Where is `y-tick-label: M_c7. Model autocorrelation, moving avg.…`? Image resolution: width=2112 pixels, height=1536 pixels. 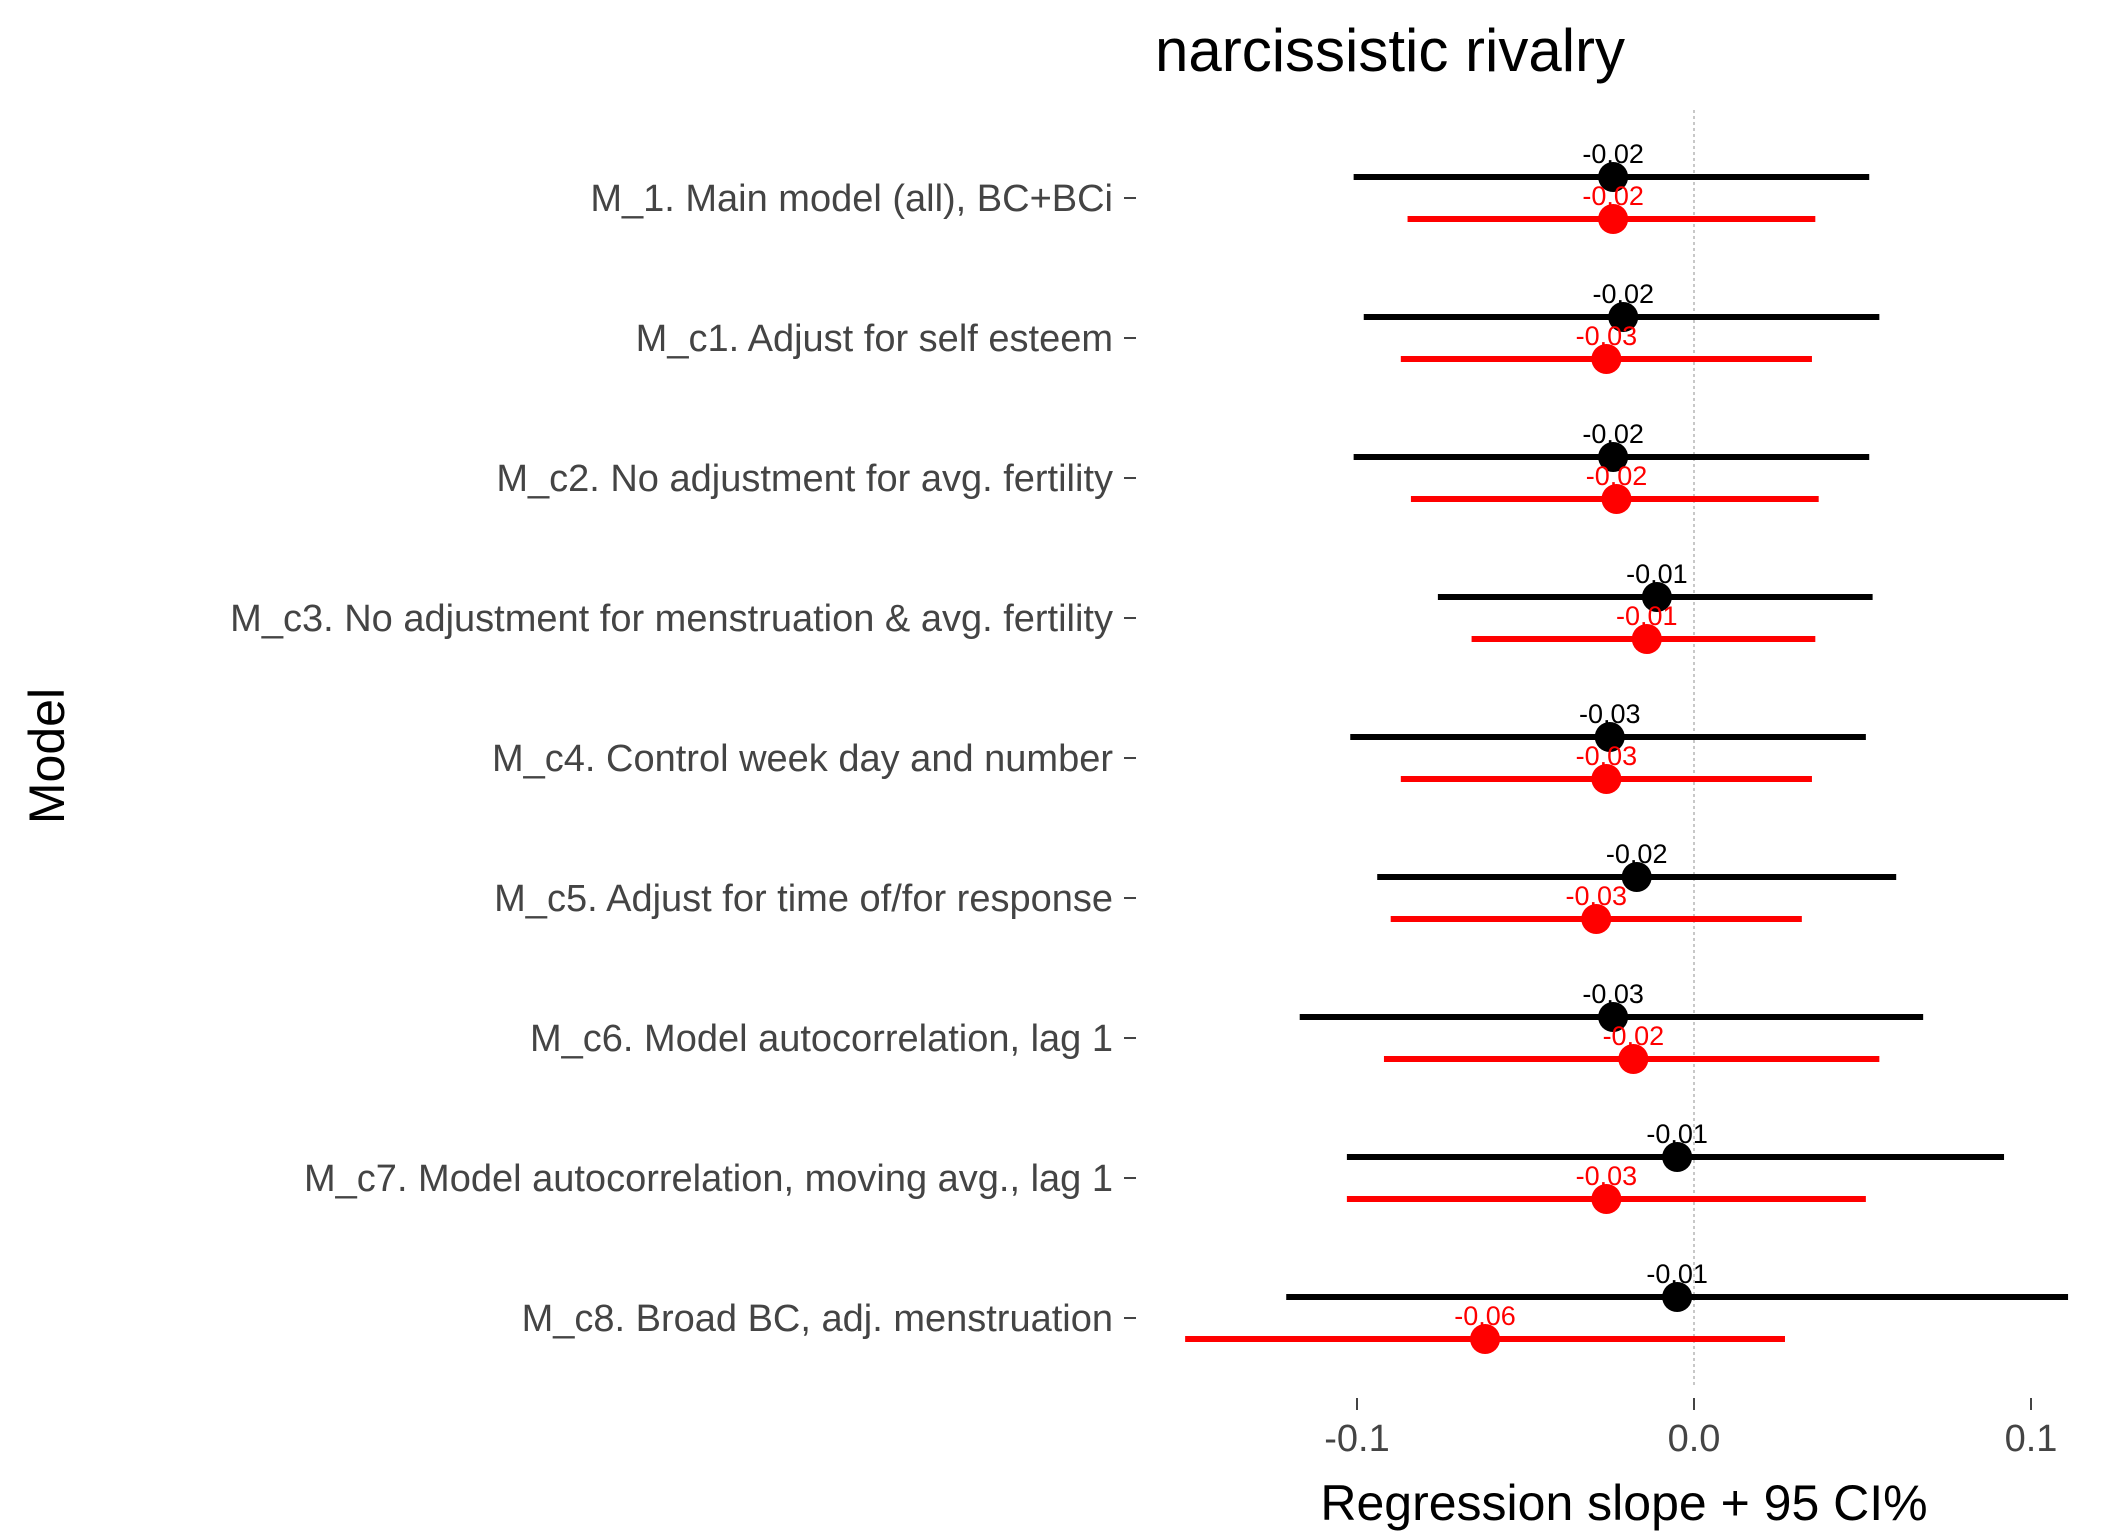
y-tick-label: M_c7. Model autocorrelation, moving avg.… is located at coordinates (708, 1179).